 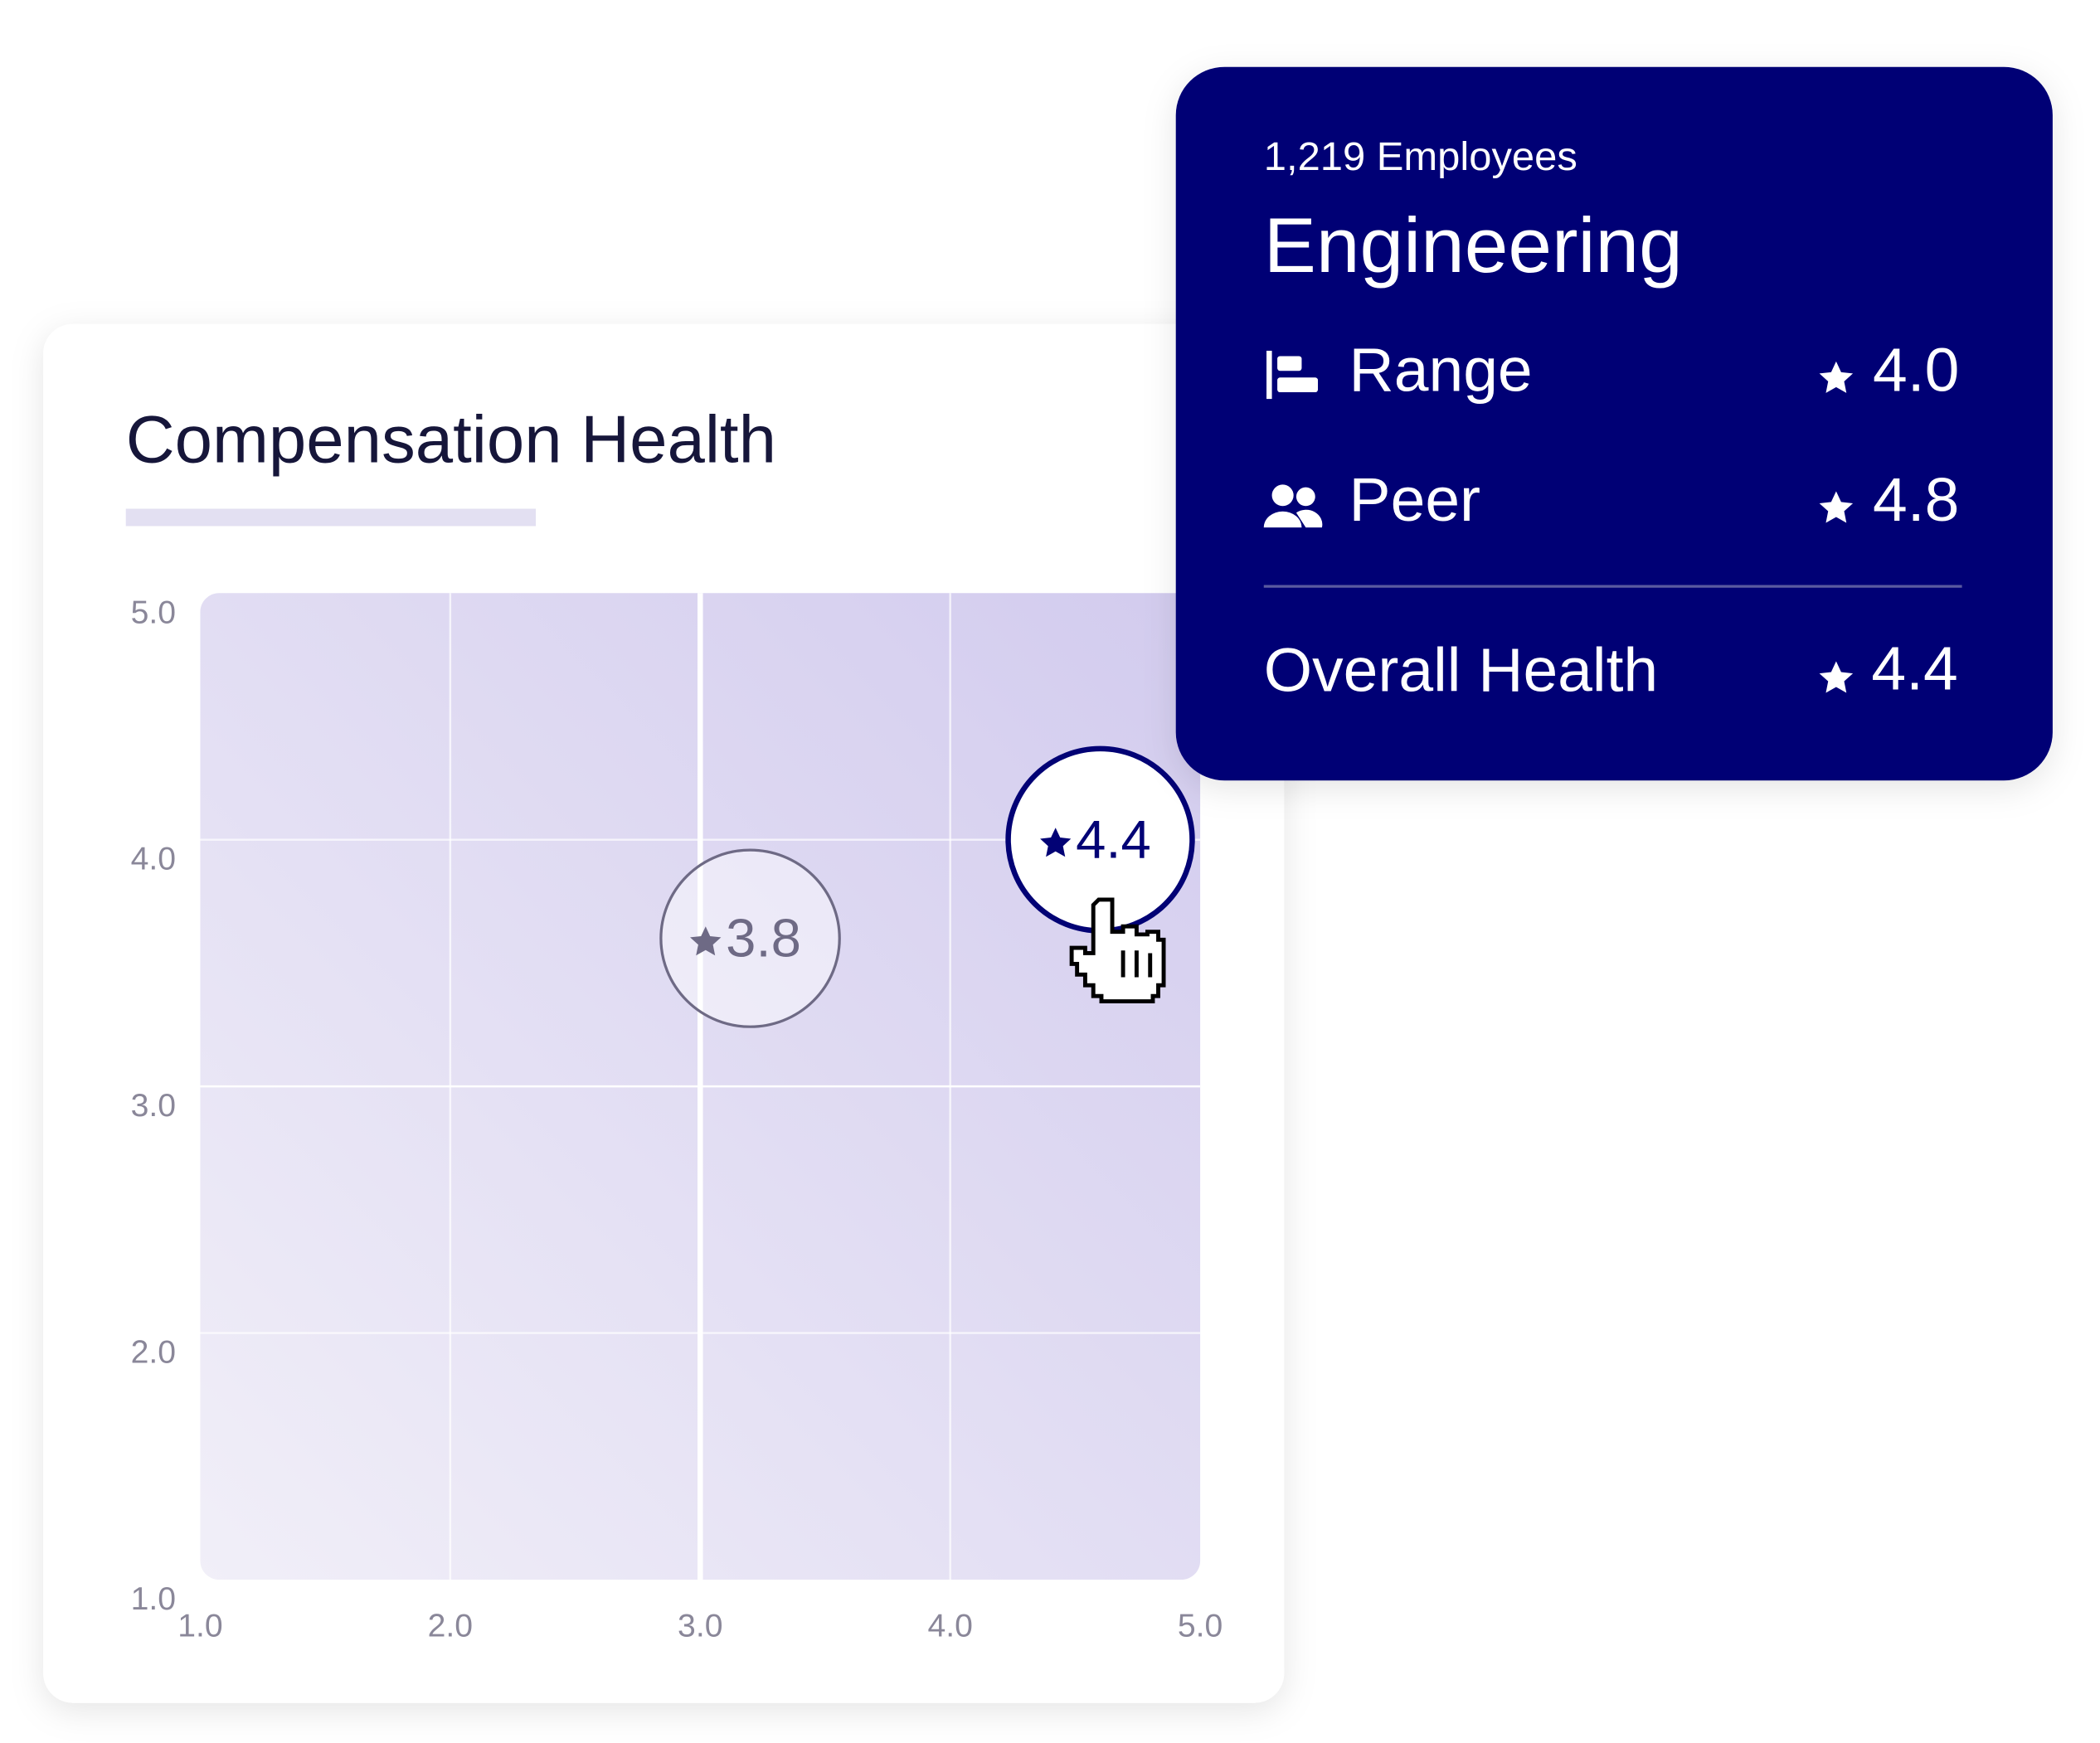 What do you see at coordinates (1474, 245) in the screenshot?
I see `tooltip-title: Engineering` at bounding box center [1474, 245].